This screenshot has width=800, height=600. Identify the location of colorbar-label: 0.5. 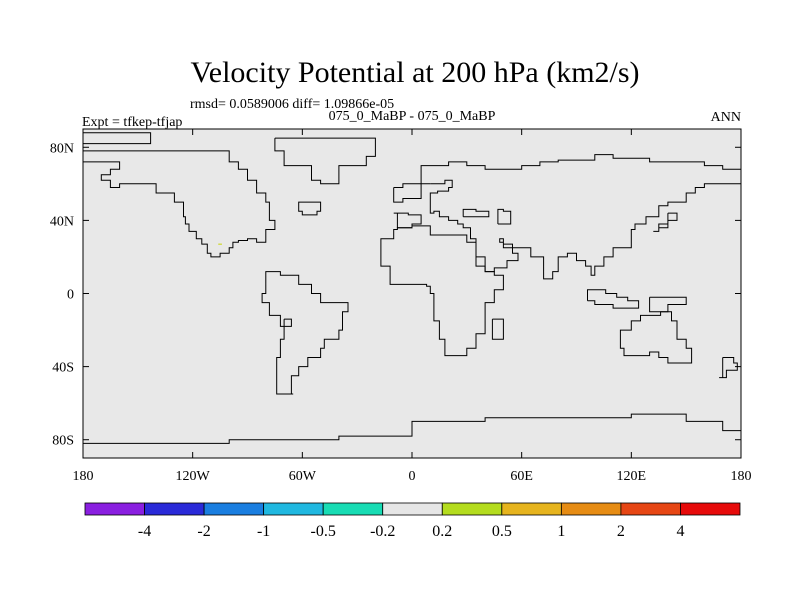
(502, 531).